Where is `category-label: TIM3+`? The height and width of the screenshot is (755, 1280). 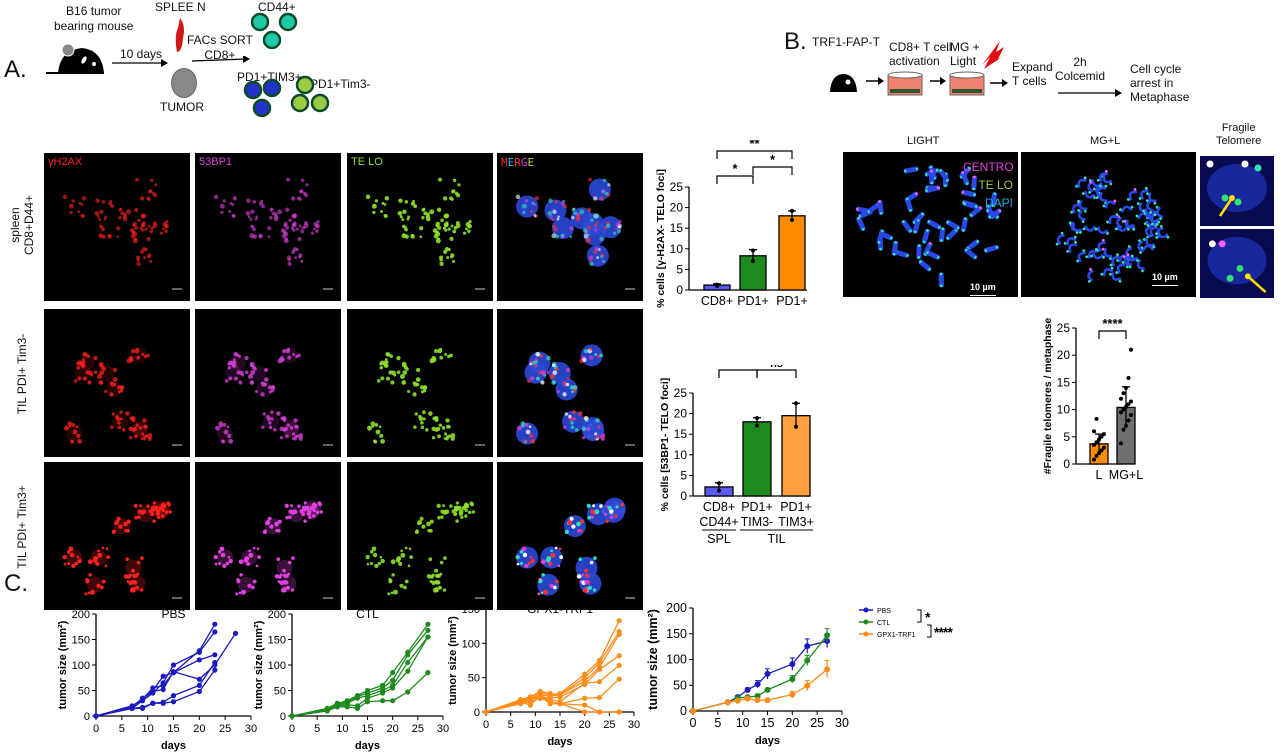 category-label: TIM3+ is located at coordinates (792, 309).